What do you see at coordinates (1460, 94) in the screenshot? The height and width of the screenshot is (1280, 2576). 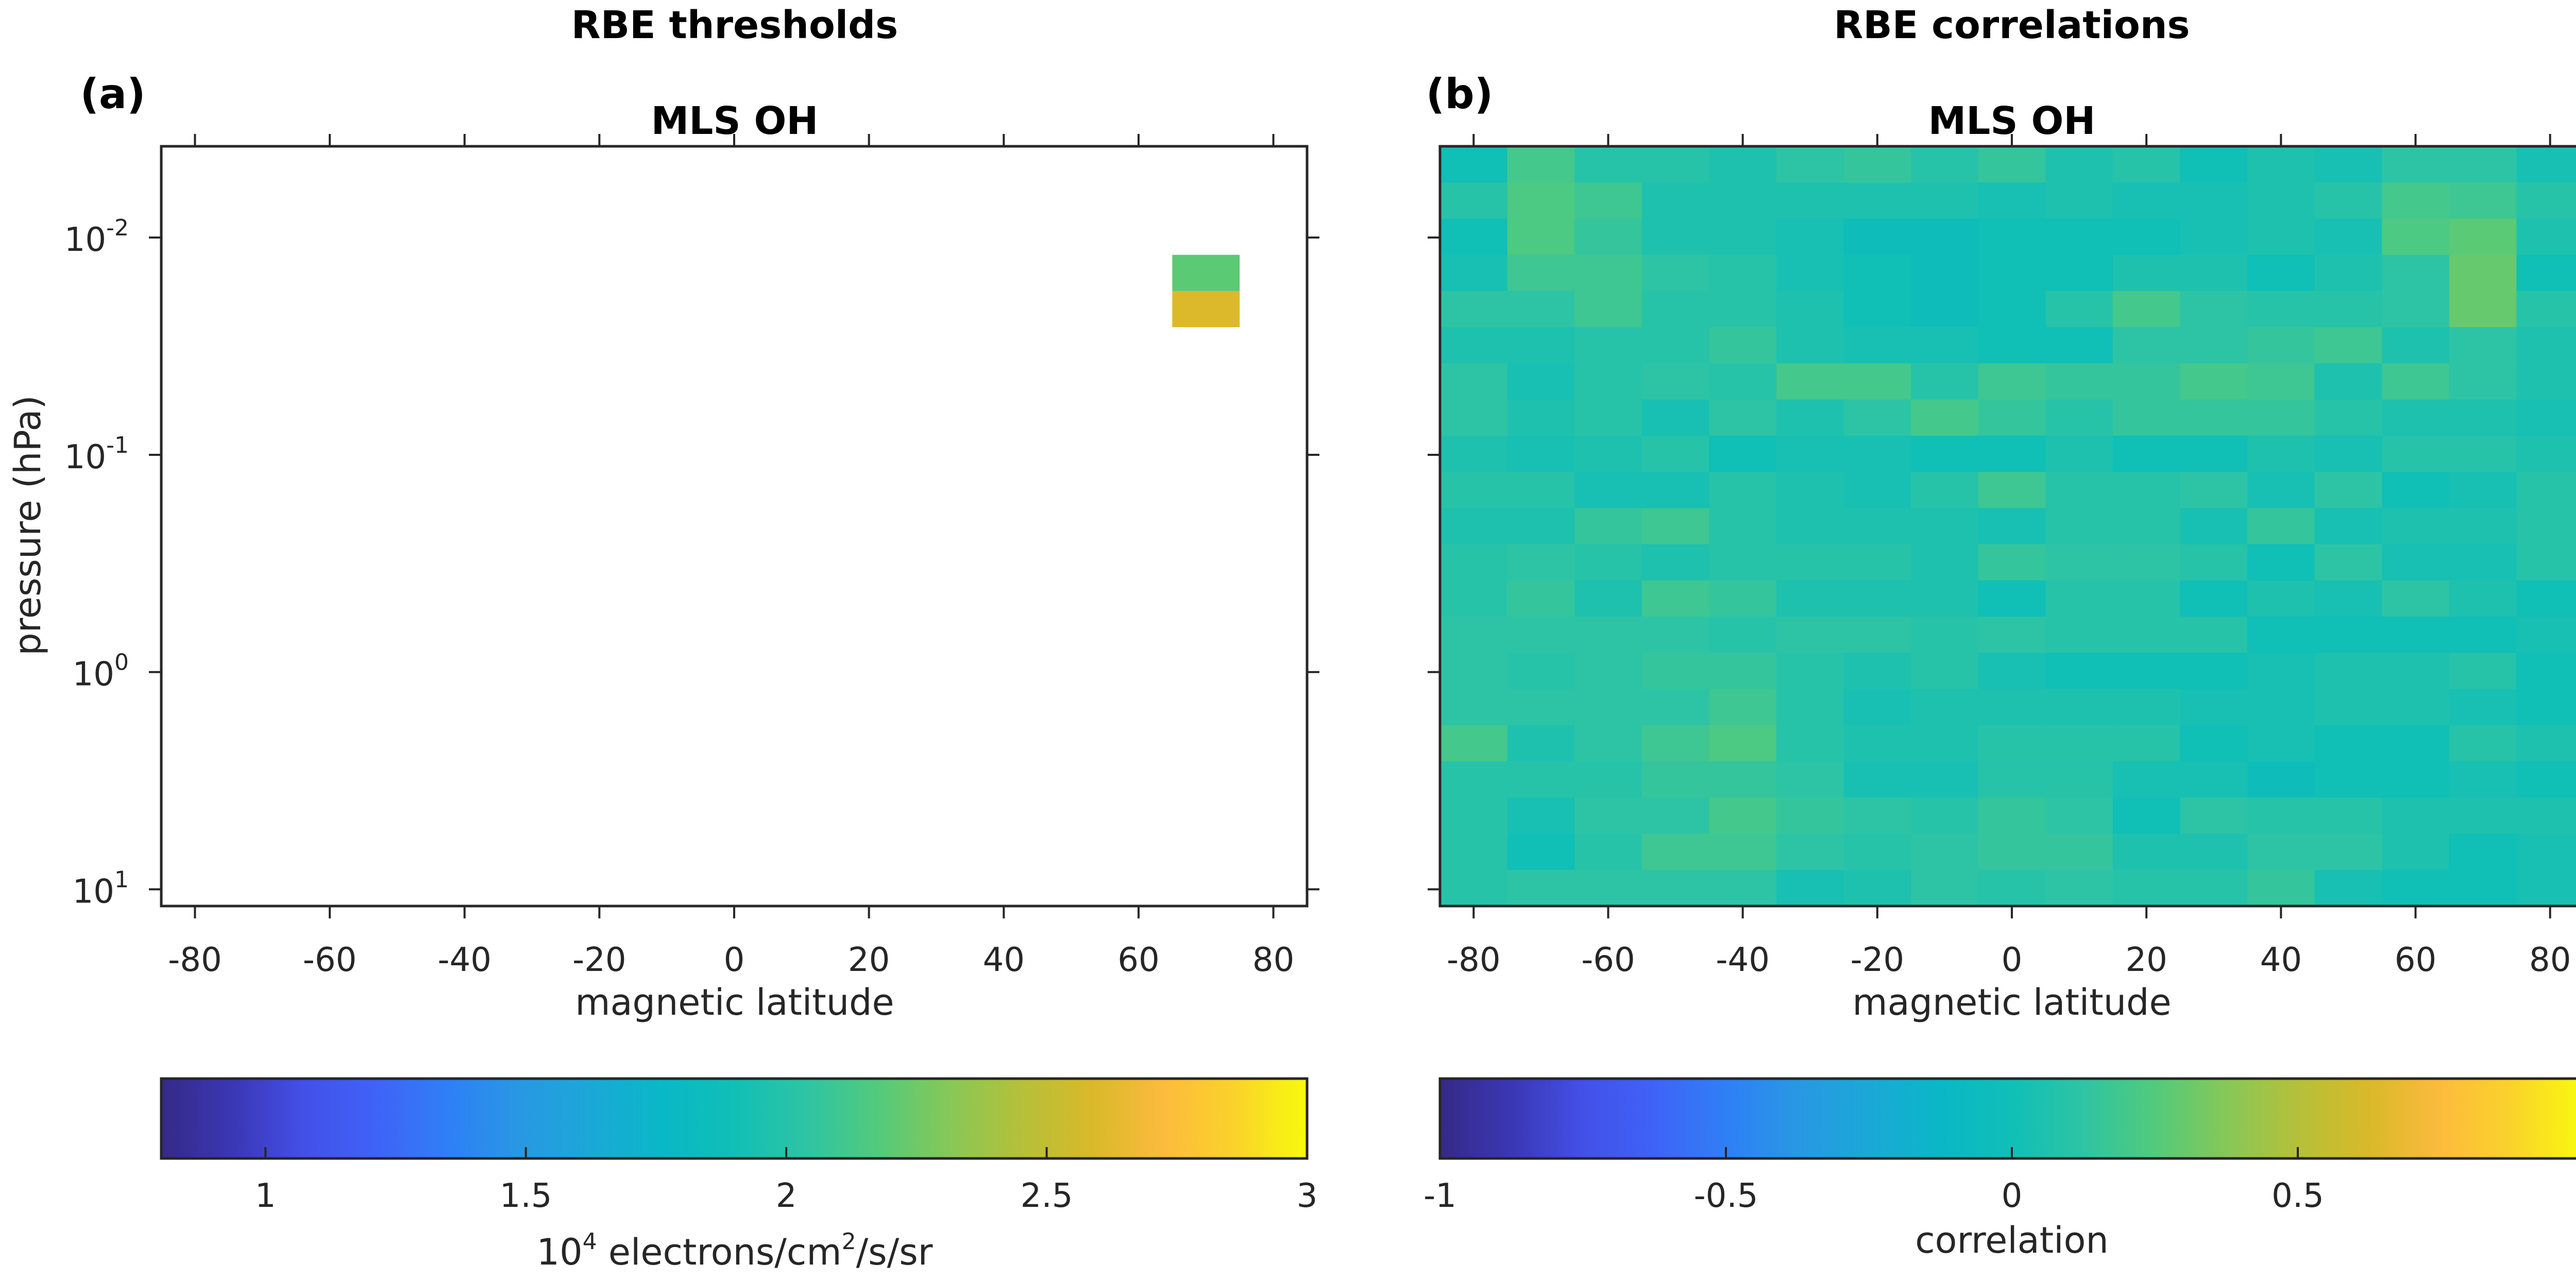 I see `panel-b-label: (b)` at bounding box center [1460, 94].